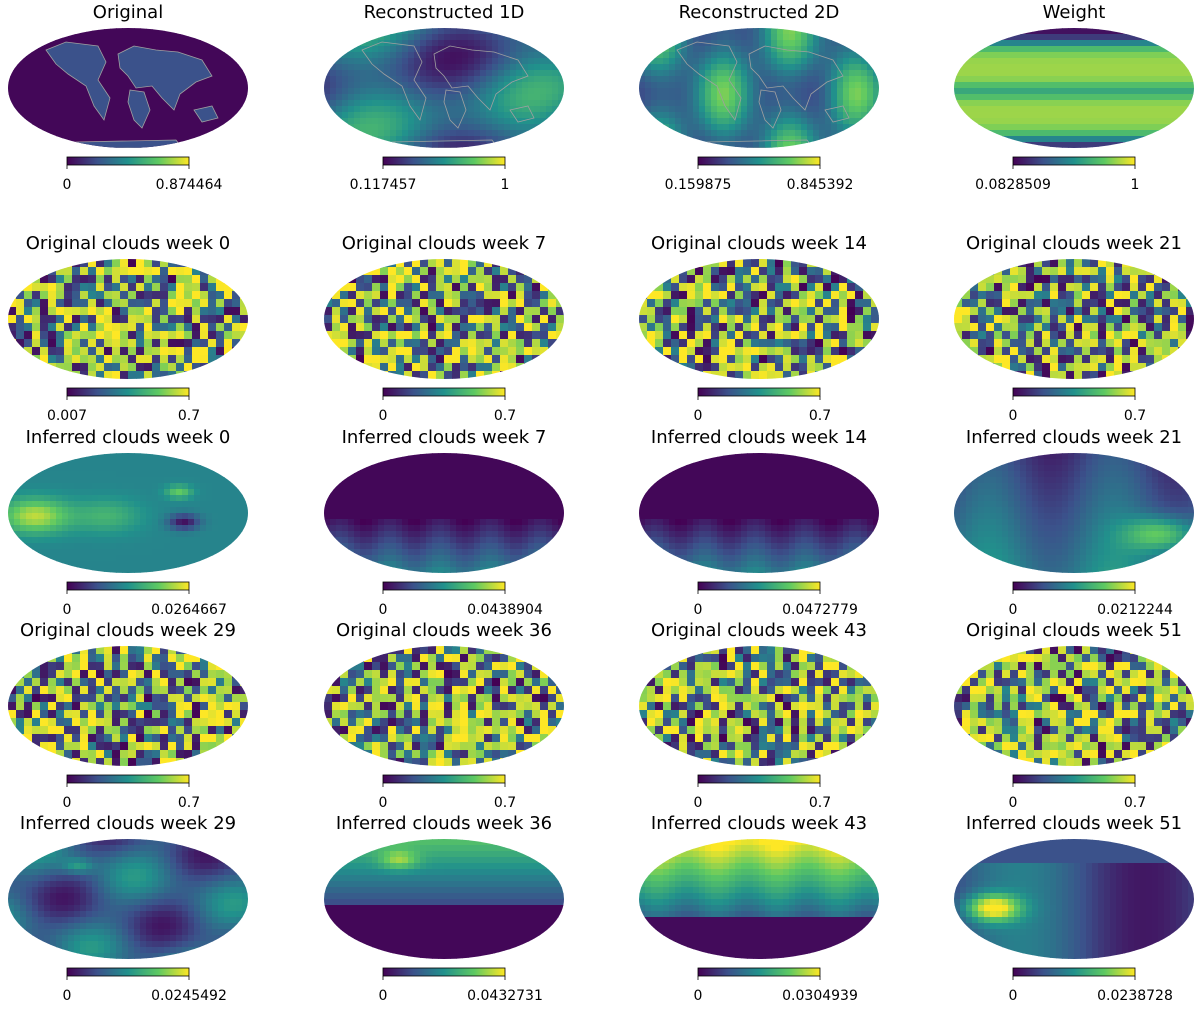  Describe the element at coordinates (820, 185) in the screenshot. I see `colorbar-max-label: 0.845392` at that location.